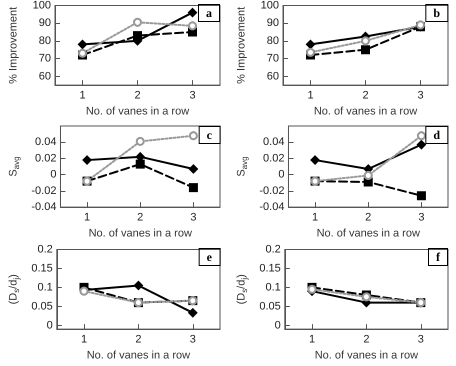  Describe the element at coordinates (209, 135) in the screenshot. I see `annotation: c` at that location.